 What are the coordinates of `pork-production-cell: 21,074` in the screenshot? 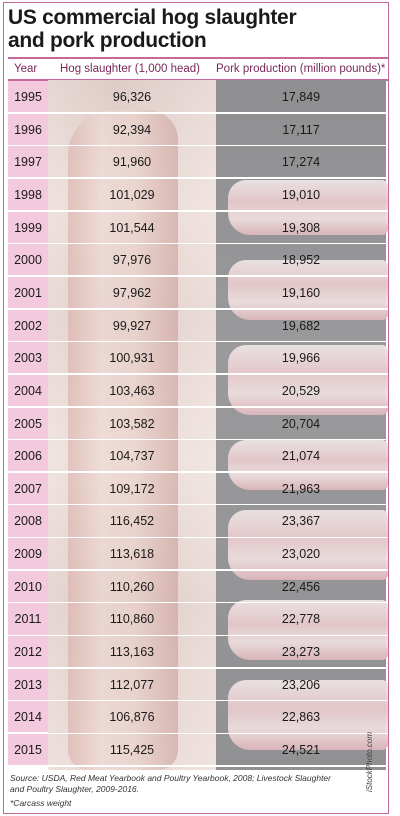 It's located at (301, 456).